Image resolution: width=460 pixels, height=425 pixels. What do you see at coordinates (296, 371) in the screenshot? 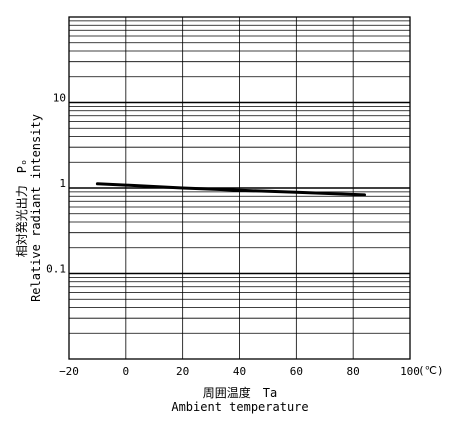
I see `x-tick-label: 60` at bounding box center [296, 371].